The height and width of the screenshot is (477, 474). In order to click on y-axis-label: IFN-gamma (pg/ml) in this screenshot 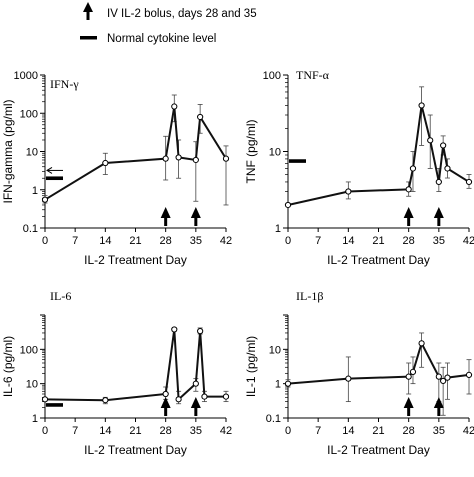, I will do `click(8, 151)`.